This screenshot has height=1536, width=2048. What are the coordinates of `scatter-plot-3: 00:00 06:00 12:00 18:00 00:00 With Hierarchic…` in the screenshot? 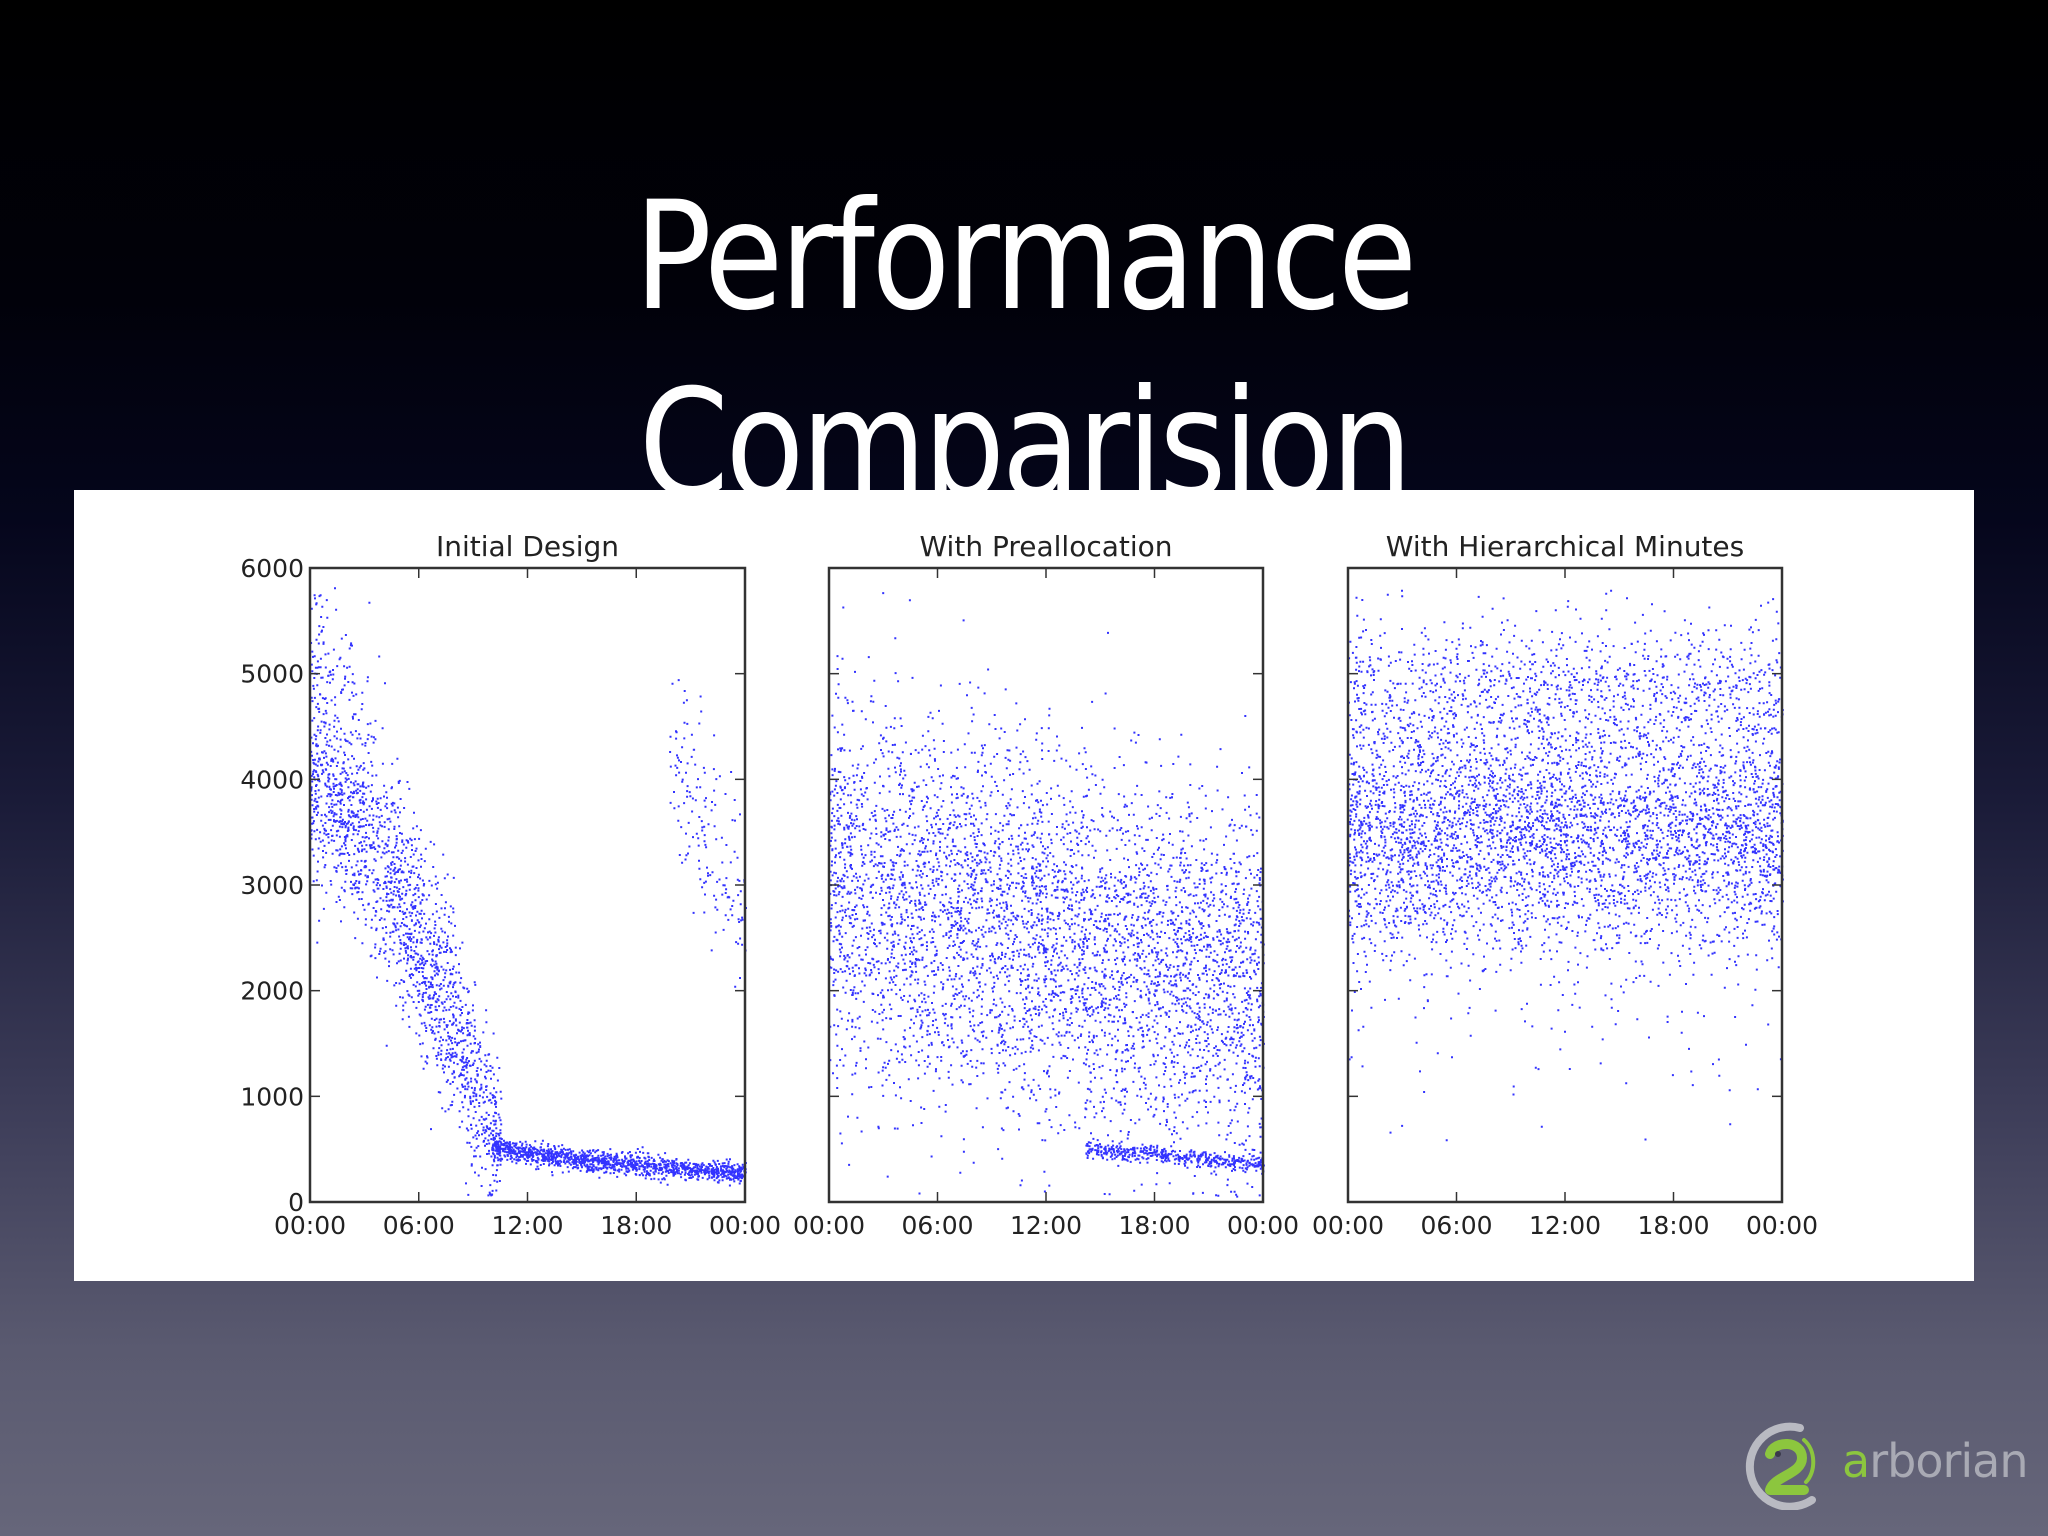 It's located at (1565, 885).